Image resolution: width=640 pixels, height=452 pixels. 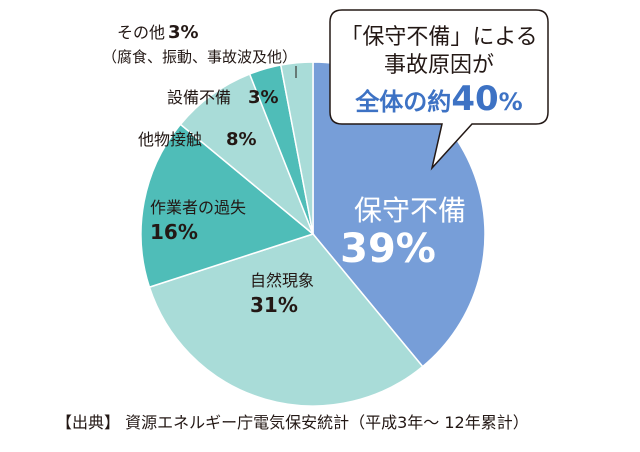 What do you see at coordinates (282, 280) in the screenshot?
I see `slice-label-shizen: 自然現象` at bounding box center [282, 280].